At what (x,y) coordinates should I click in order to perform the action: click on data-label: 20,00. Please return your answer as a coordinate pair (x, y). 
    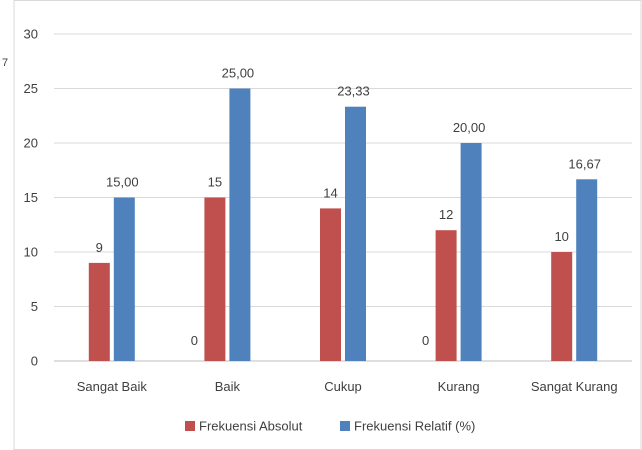
    Looking at the image, I should click on (469, 127).